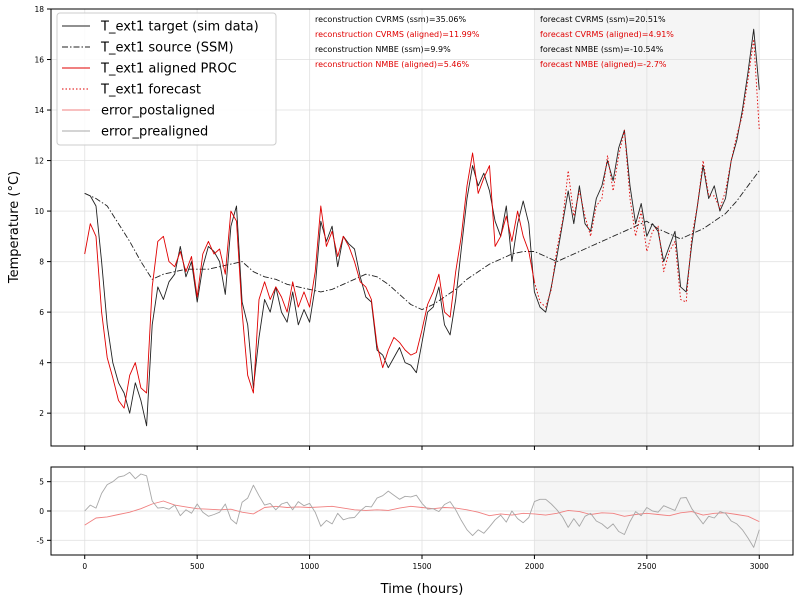 Image resolution: width=800 pixels, height=604 pixels. Describe the element at coordinates (383, 49) in the screenshot. I see `metric-annotation: reconstruction NMBE (ssm)=9.9%` at that location.